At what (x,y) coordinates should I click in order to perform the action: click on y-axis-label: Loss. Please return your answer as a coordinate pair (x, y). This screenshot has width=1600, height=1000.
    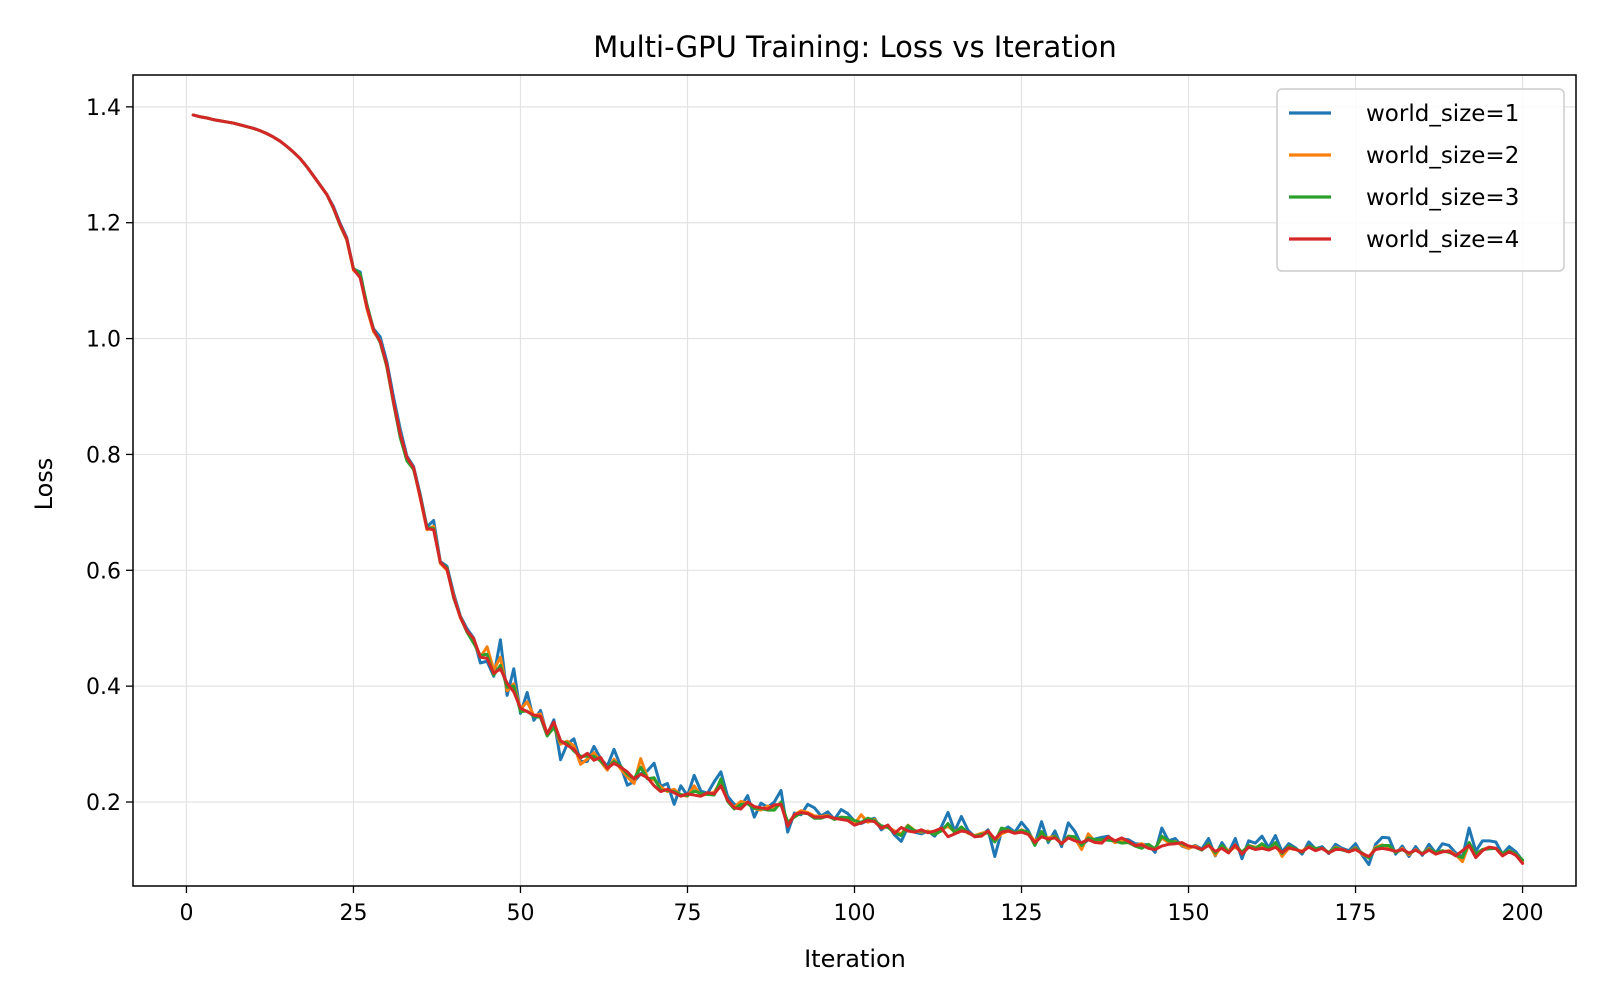
    Looking at the image, I should click on (44, 484).